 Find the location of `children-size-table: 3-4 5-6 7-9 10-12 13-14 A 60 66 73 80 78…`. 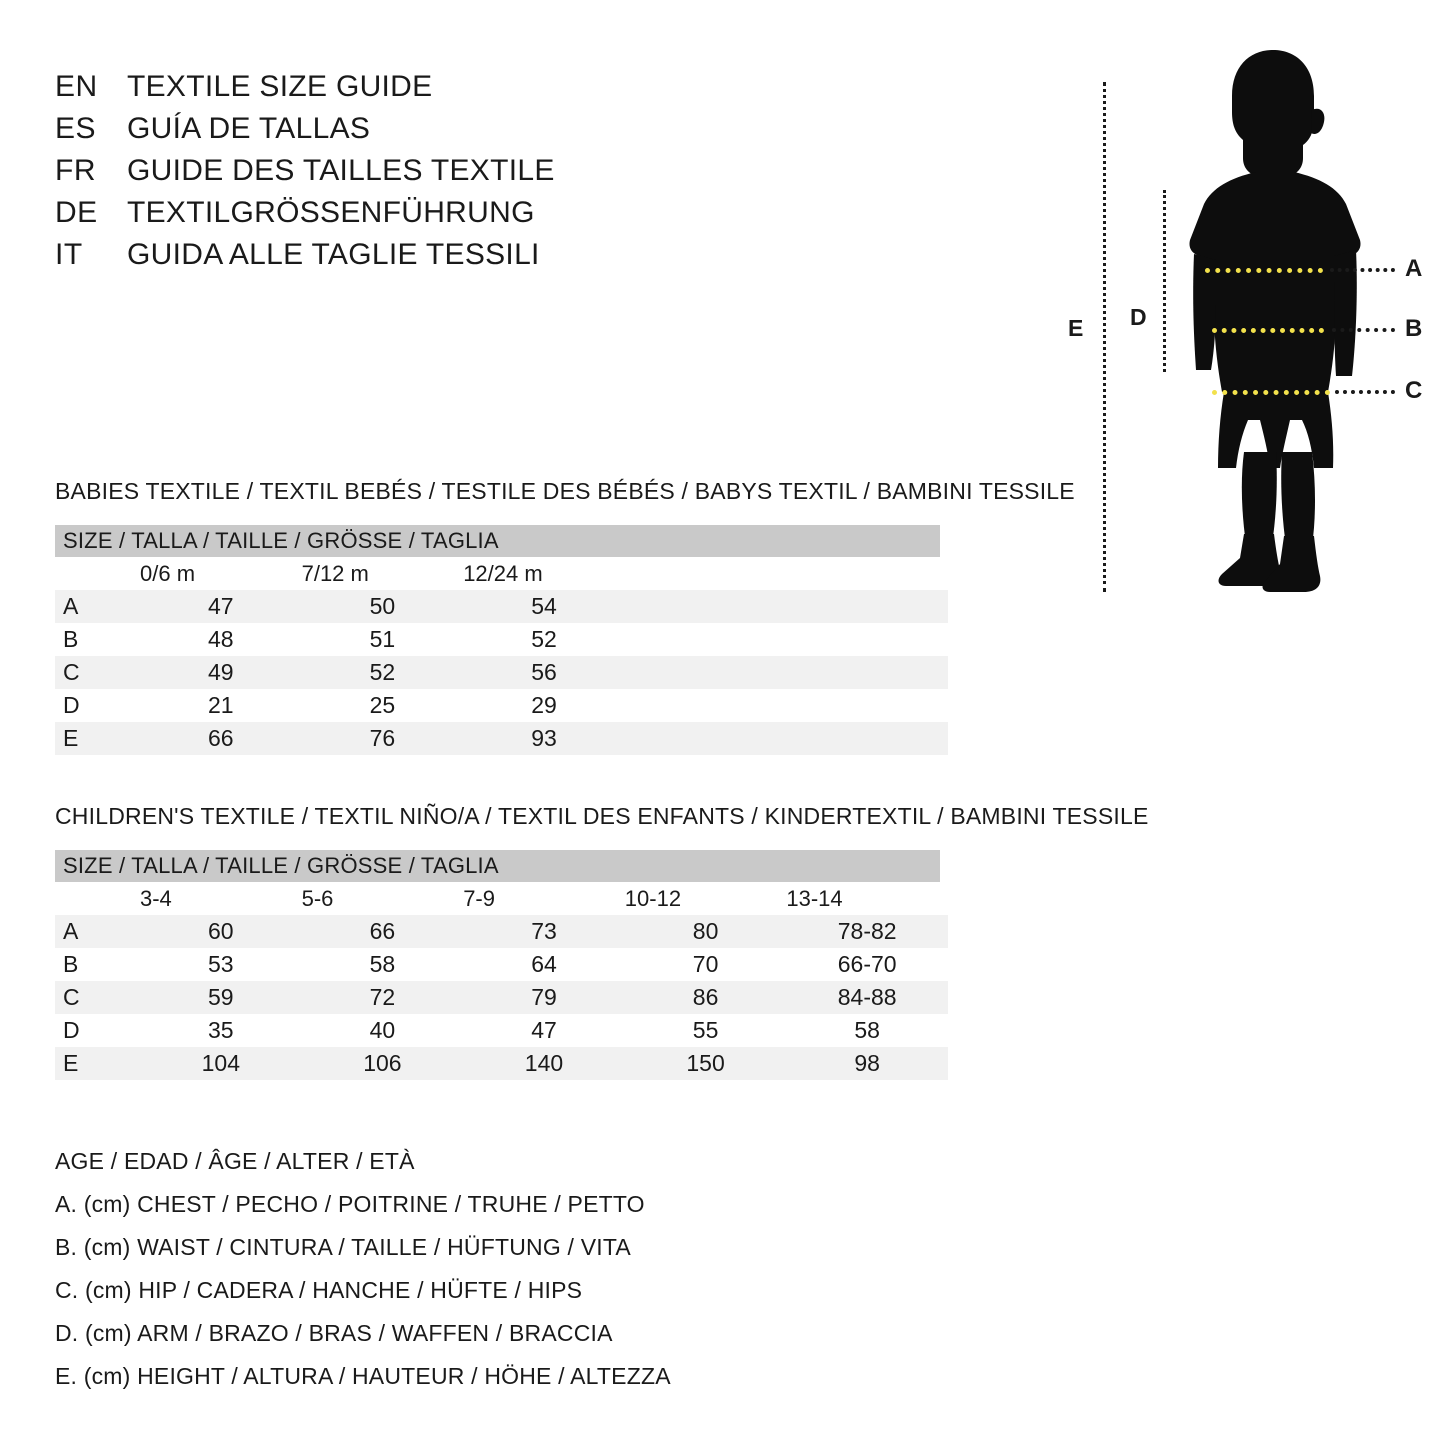

children-size-table: 3-4 5-6 7-9 10-12 13-14 A 60 66 73 80 78… is located at coordinates (501, 981).